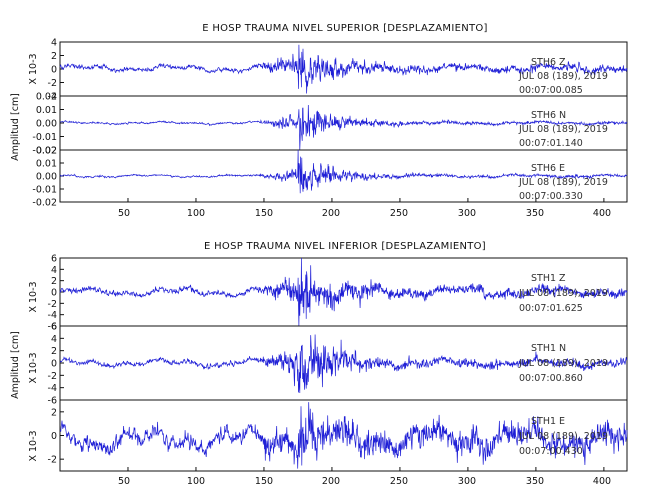 The height and width of the screenshot is (500, 650). What do you see at coordinates (548, 348) in the screenshot?
I see `station-label: STH1 N` at bounding box center [548, 348].